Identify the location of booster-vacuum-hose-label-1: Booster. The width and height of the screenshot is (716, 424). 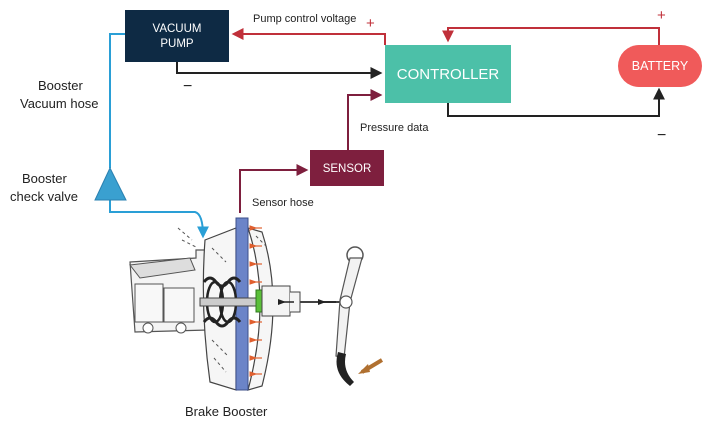
(60, 85).